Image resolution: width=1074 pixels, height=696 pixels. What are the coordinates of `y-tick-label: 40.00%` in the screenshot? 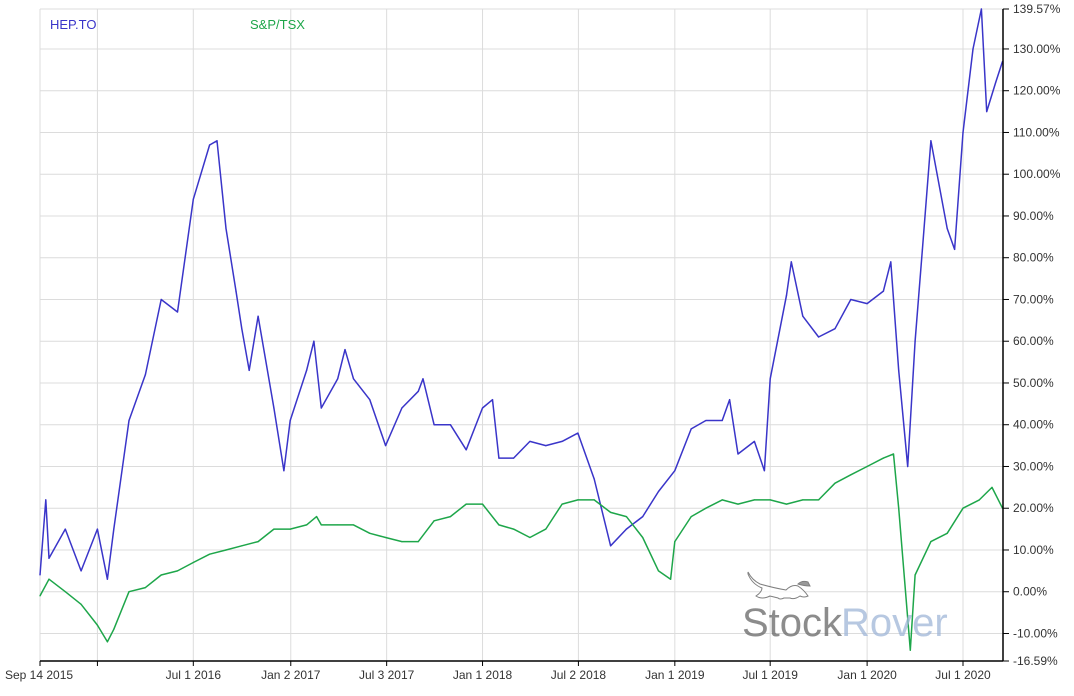 It's located at (1033, 425).